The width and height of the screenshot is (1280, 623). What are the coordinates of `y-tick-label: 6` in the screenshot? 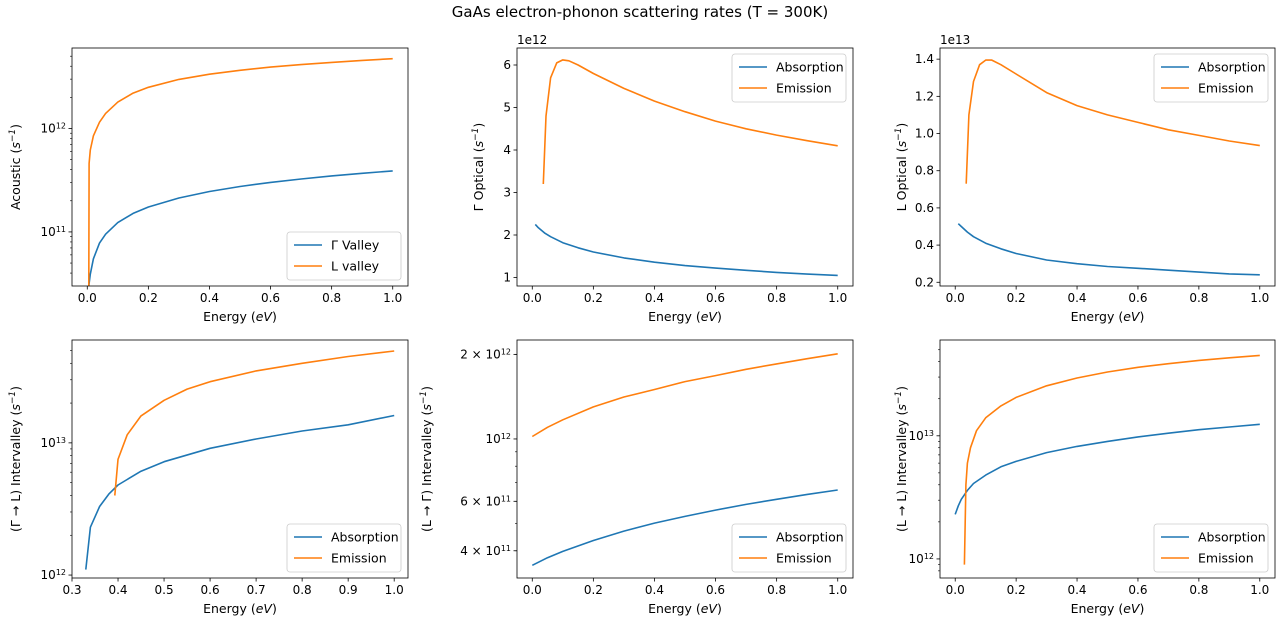 It's located at (507, 65).